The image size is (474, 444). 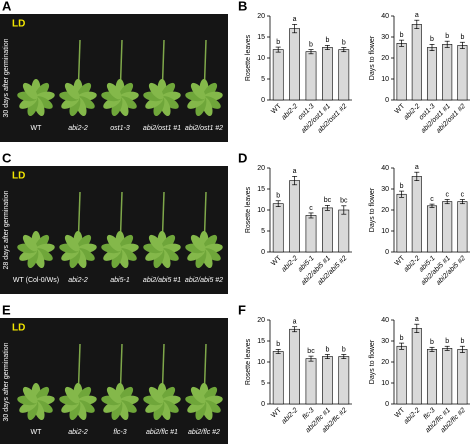 I want to click on side-label: 28 days after germination, so click(x=6, y=229).